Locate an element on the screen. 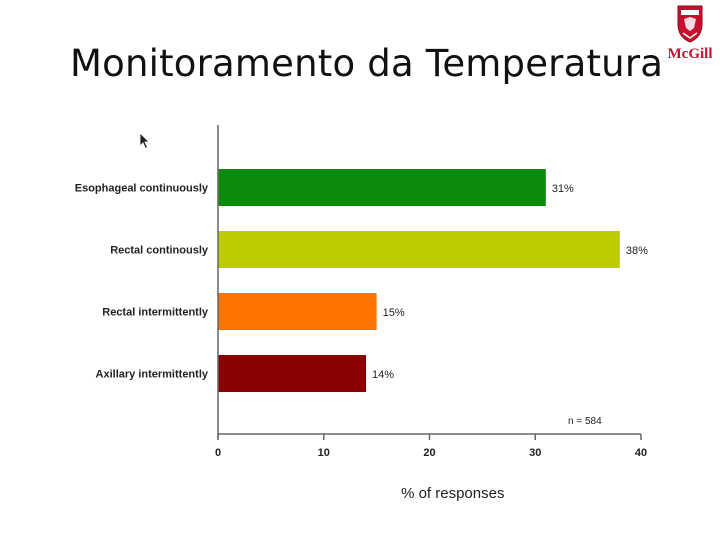 Image resolution: width=720 pixels, height=540 pixels. x-axis-title: % of responses is located at coordinates (452, 493).